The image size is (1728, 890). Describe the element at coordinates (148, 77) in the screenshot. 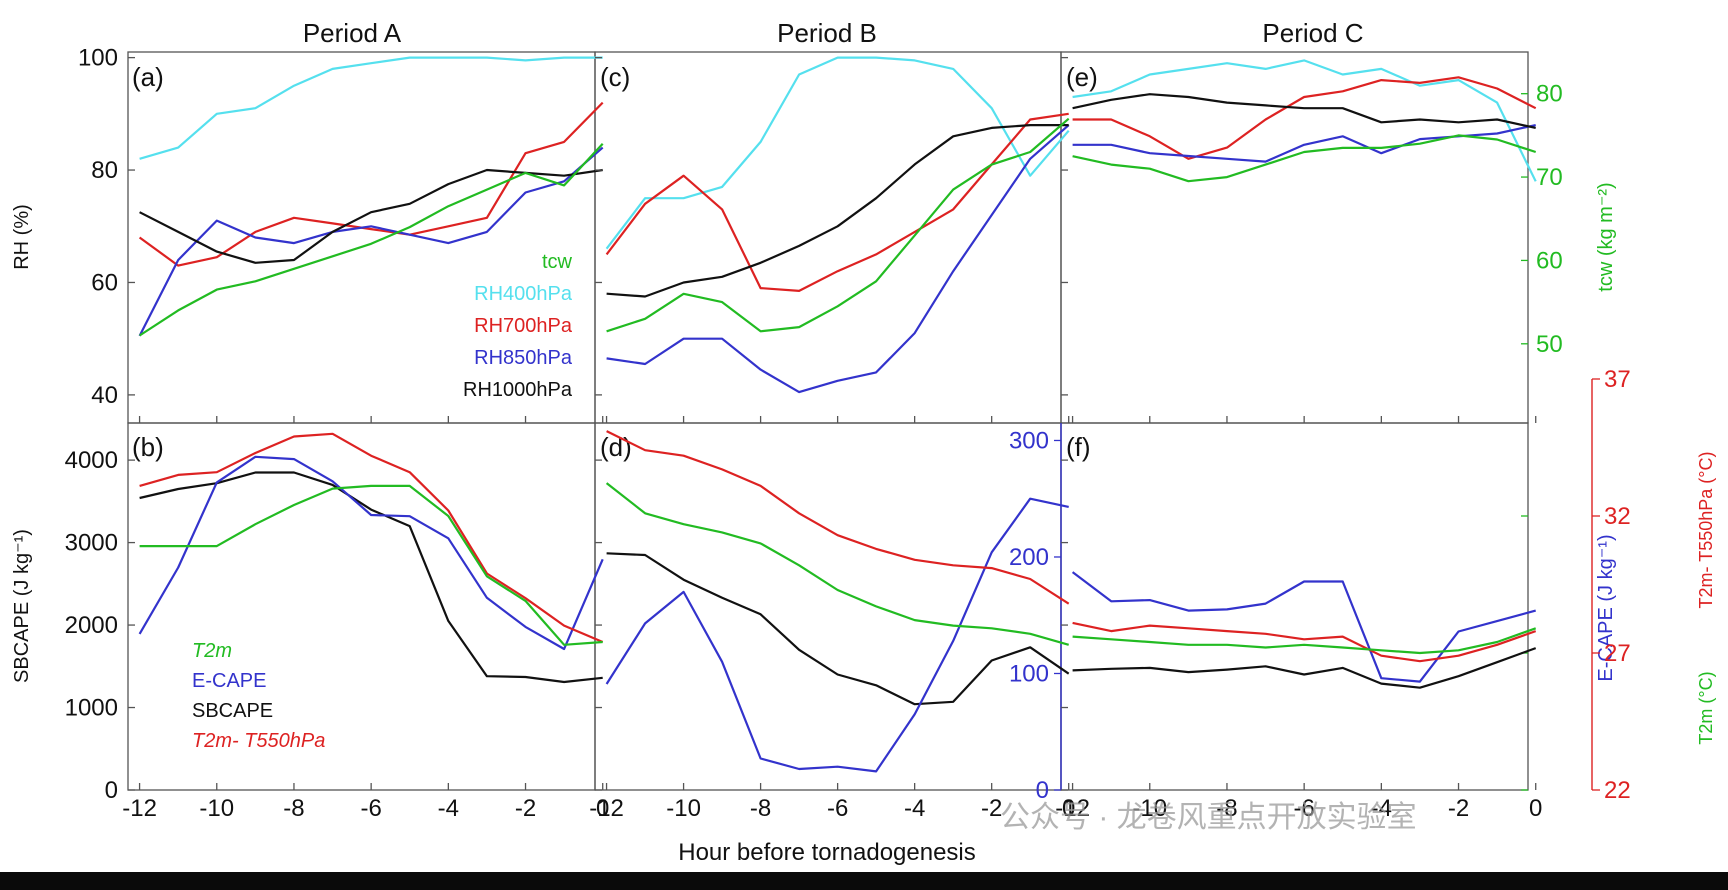

I see `panel-label-a: (a)` at that location.